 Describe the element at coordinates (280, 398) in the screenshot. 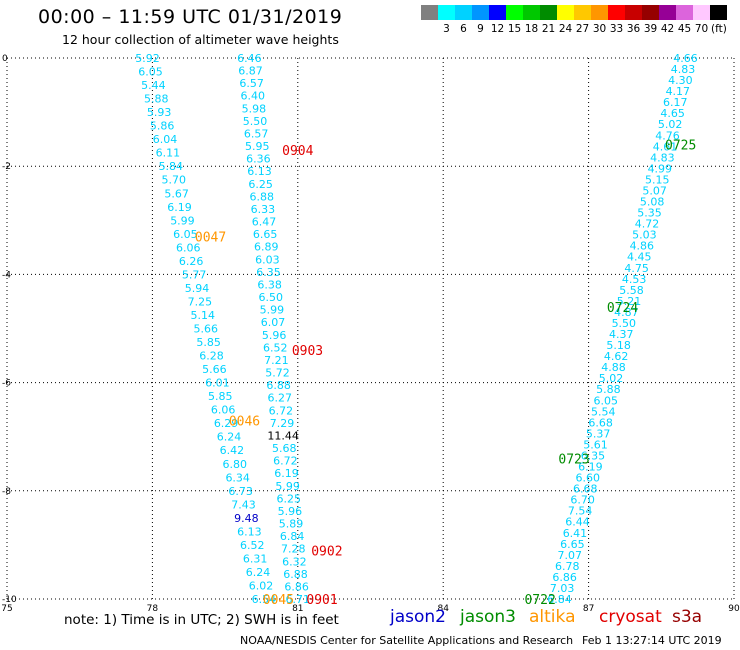

I see `wave-height-point: 6.27` at that location.